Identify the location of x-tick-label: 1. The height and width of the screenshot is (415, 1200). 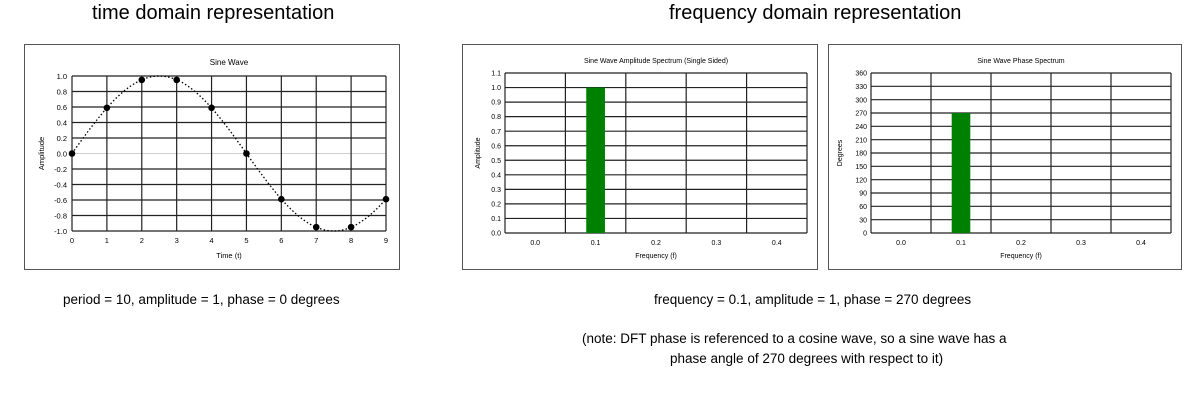
(107, 240).